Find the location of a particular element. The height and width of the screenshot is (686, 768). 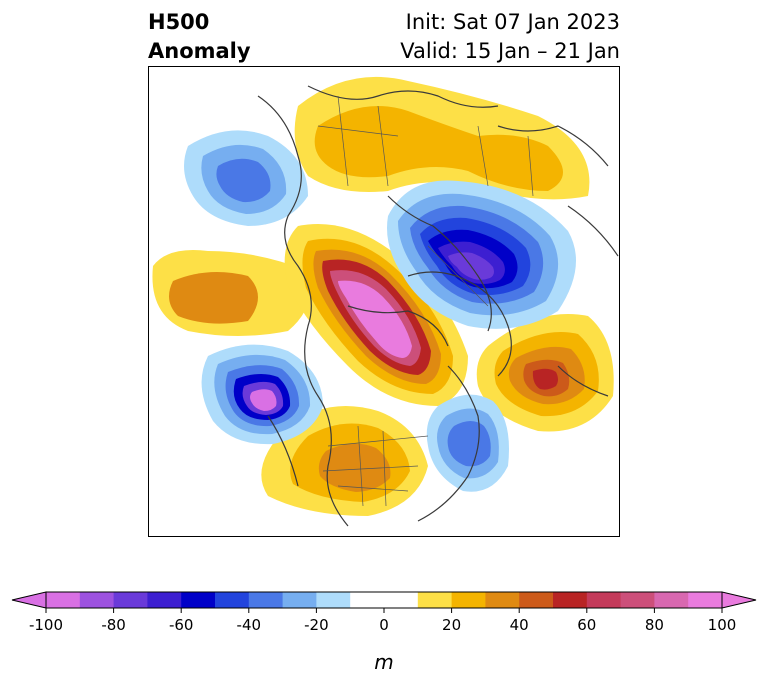

plot-title: H500 Anomaly is located at coordinates (199, 37).